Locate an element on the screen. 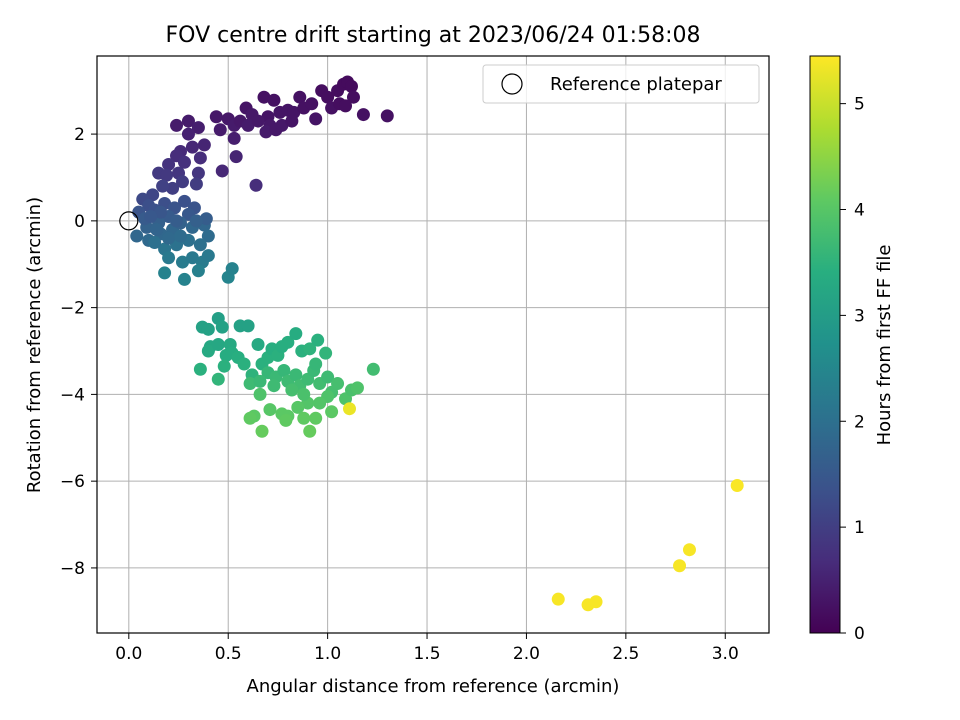  y-axis-label: Rotation from reference (arcmin) is located at coordinates (34, 345).